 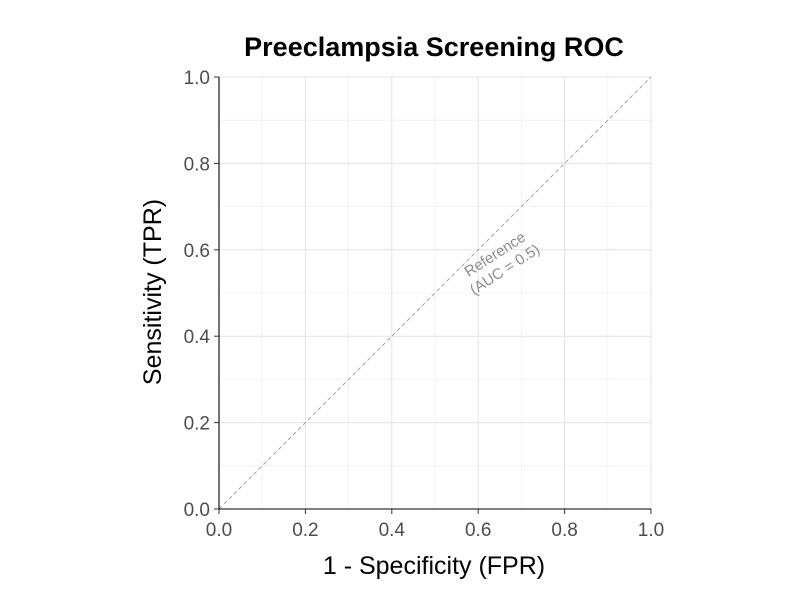 I want to click on x-tick-label: 0.4, so click(x=392, y=530).